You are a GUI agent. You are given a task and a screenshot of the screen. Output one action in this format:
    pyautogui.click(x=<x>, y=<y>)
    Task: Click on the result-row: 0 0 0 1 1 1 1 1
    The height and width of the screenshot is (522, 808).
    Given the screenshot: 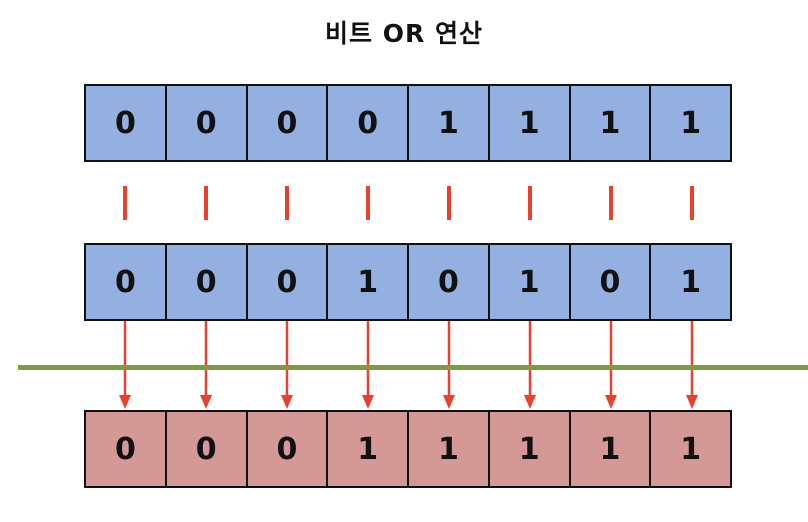 What is the action you would take?
    pyautogui.click(x=408, y=449)
    